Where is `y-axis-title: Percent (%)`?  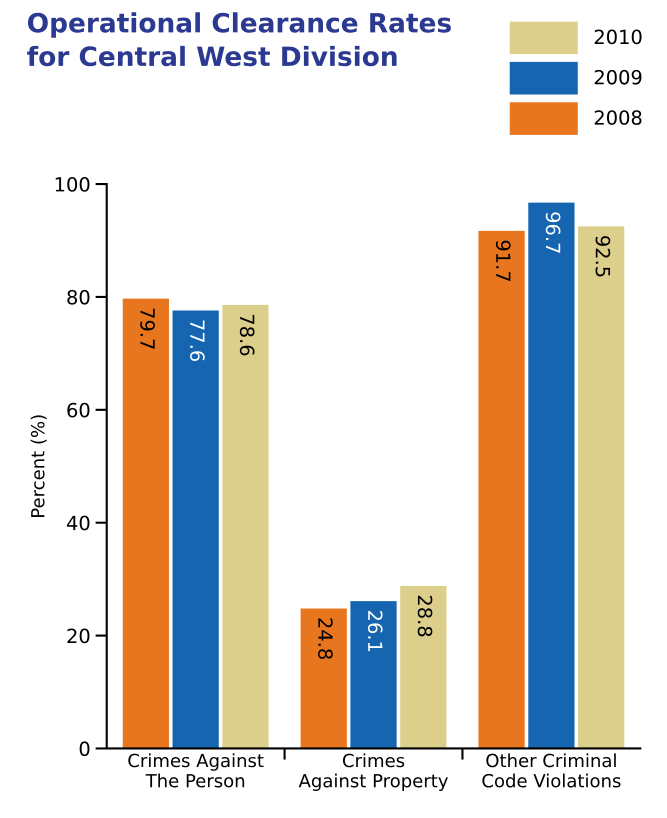
y-axis-title: Percent (%) is located at coordinates (38, 466).